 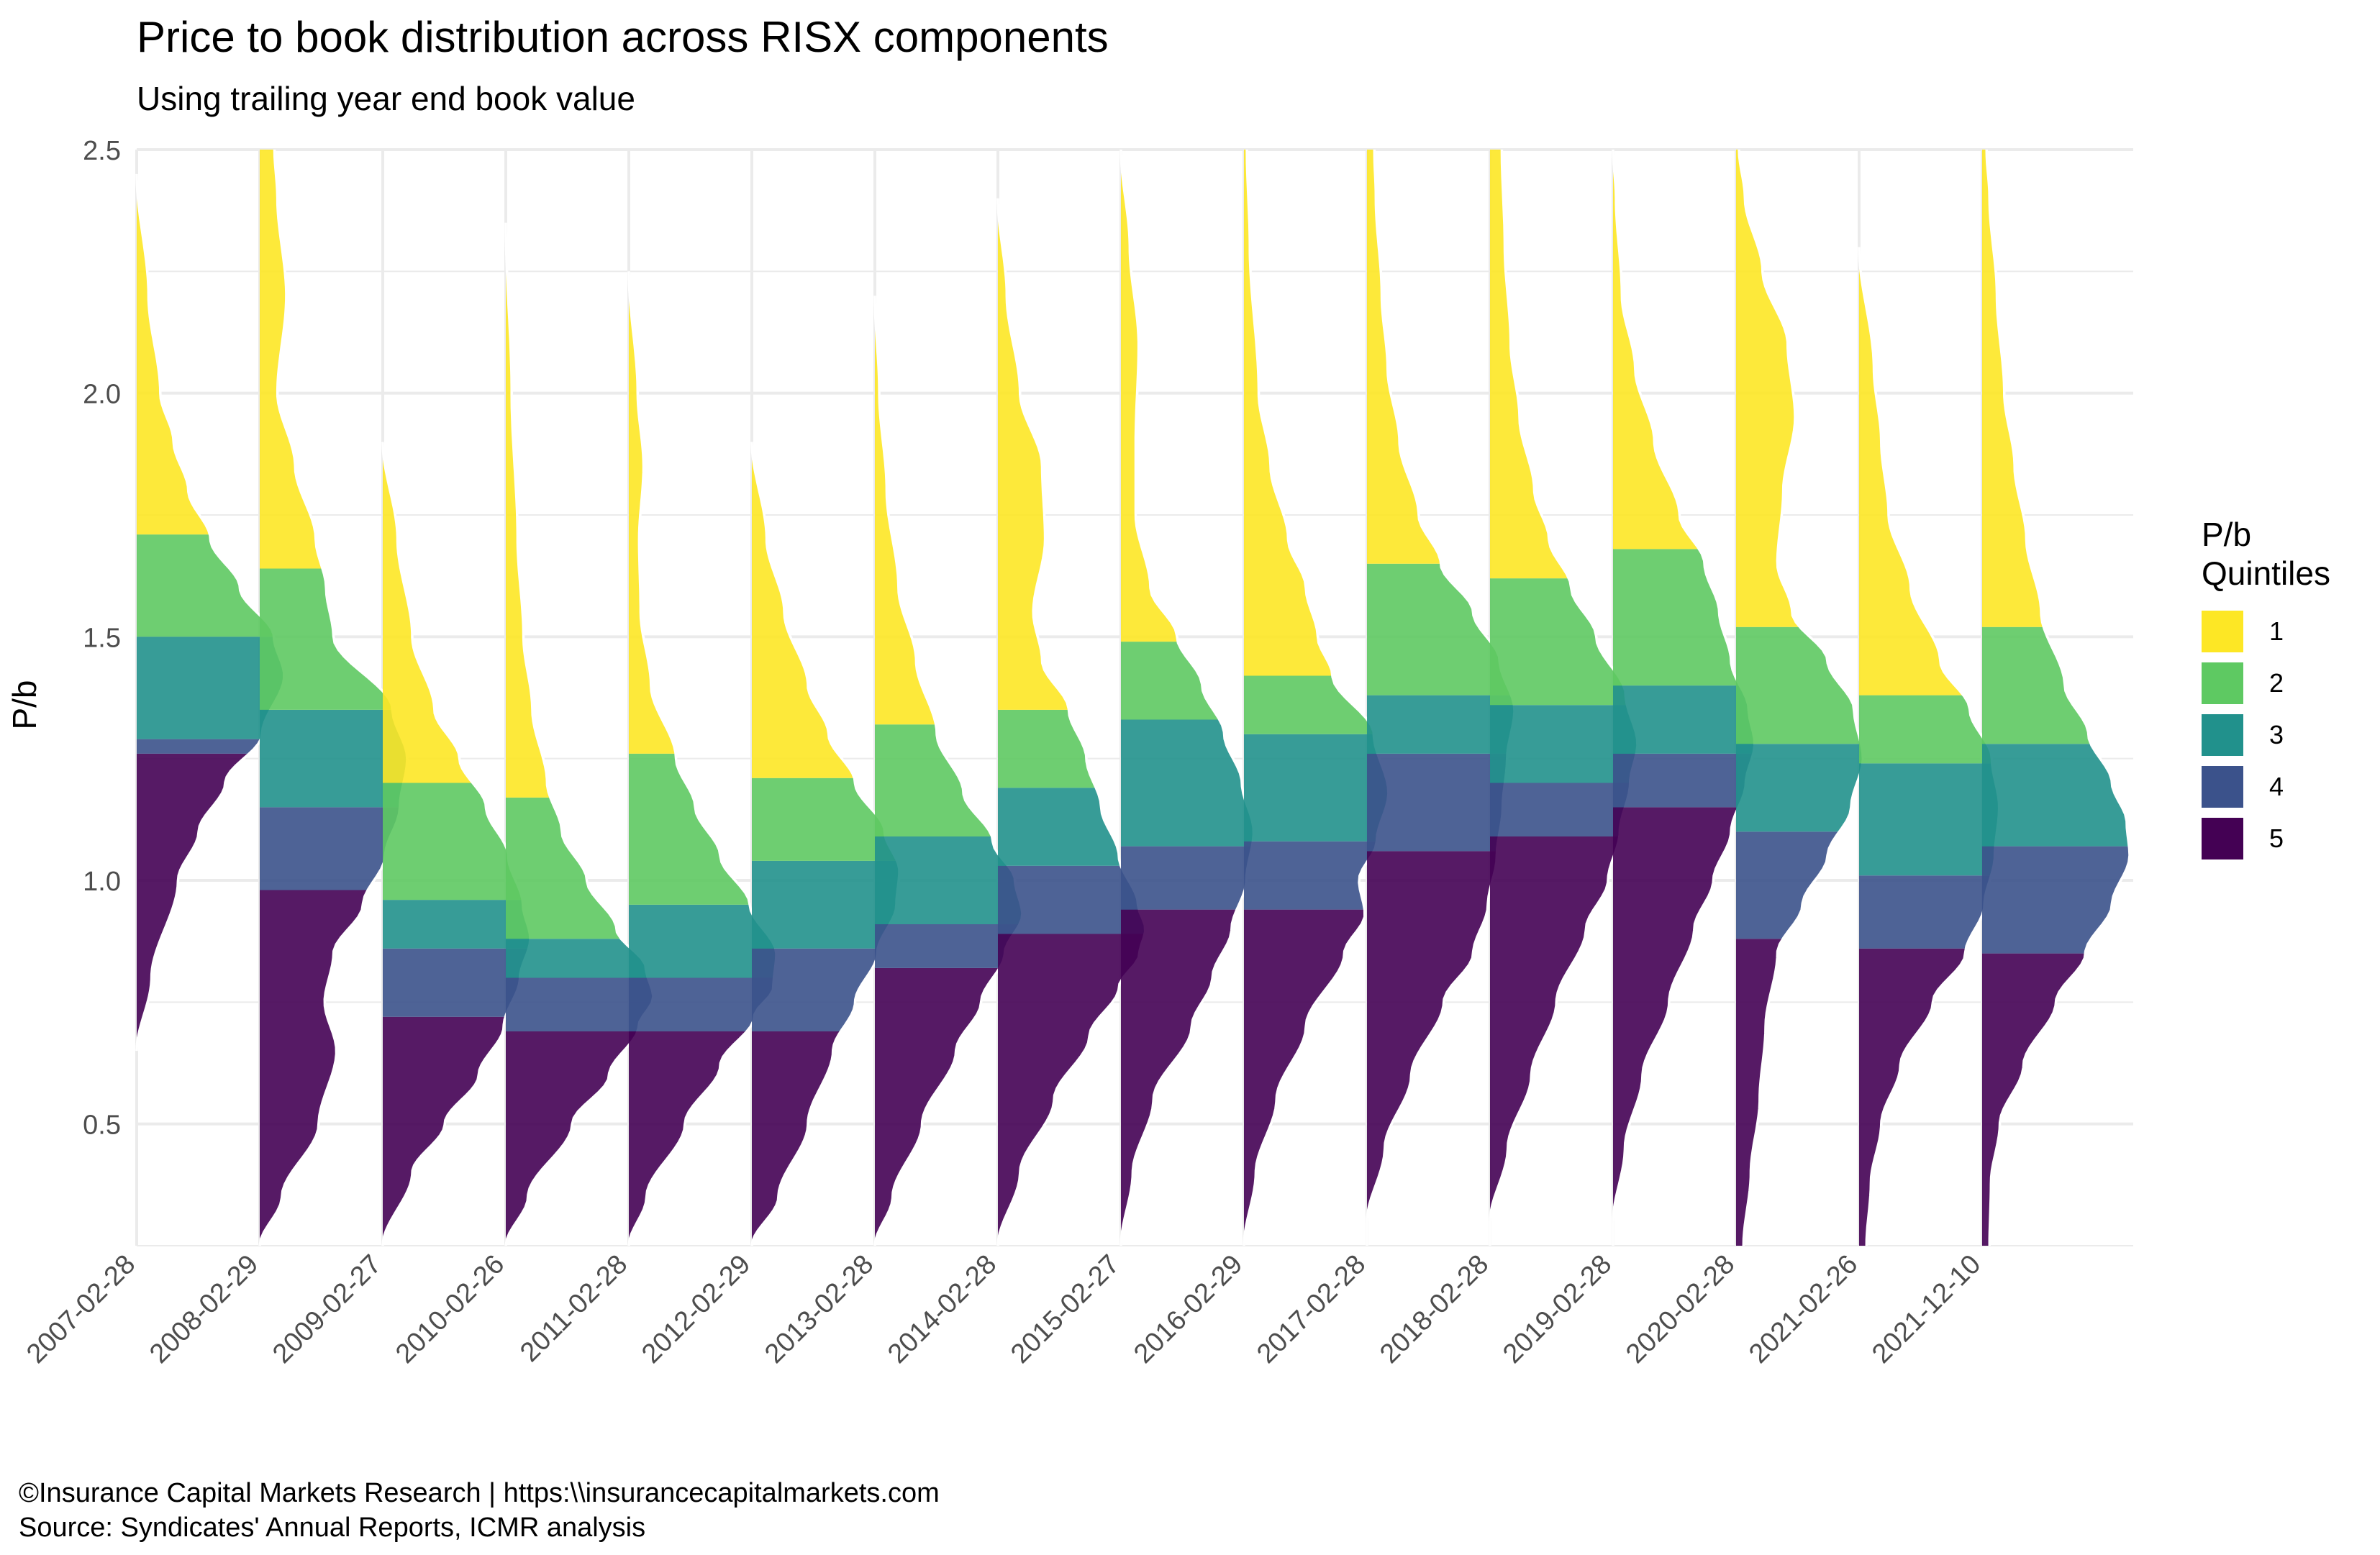 What do you see at coordinates (102, 1126) in the screenshot?
I see `y-tick-label: 0.5` at bounding box center [102, 1126].